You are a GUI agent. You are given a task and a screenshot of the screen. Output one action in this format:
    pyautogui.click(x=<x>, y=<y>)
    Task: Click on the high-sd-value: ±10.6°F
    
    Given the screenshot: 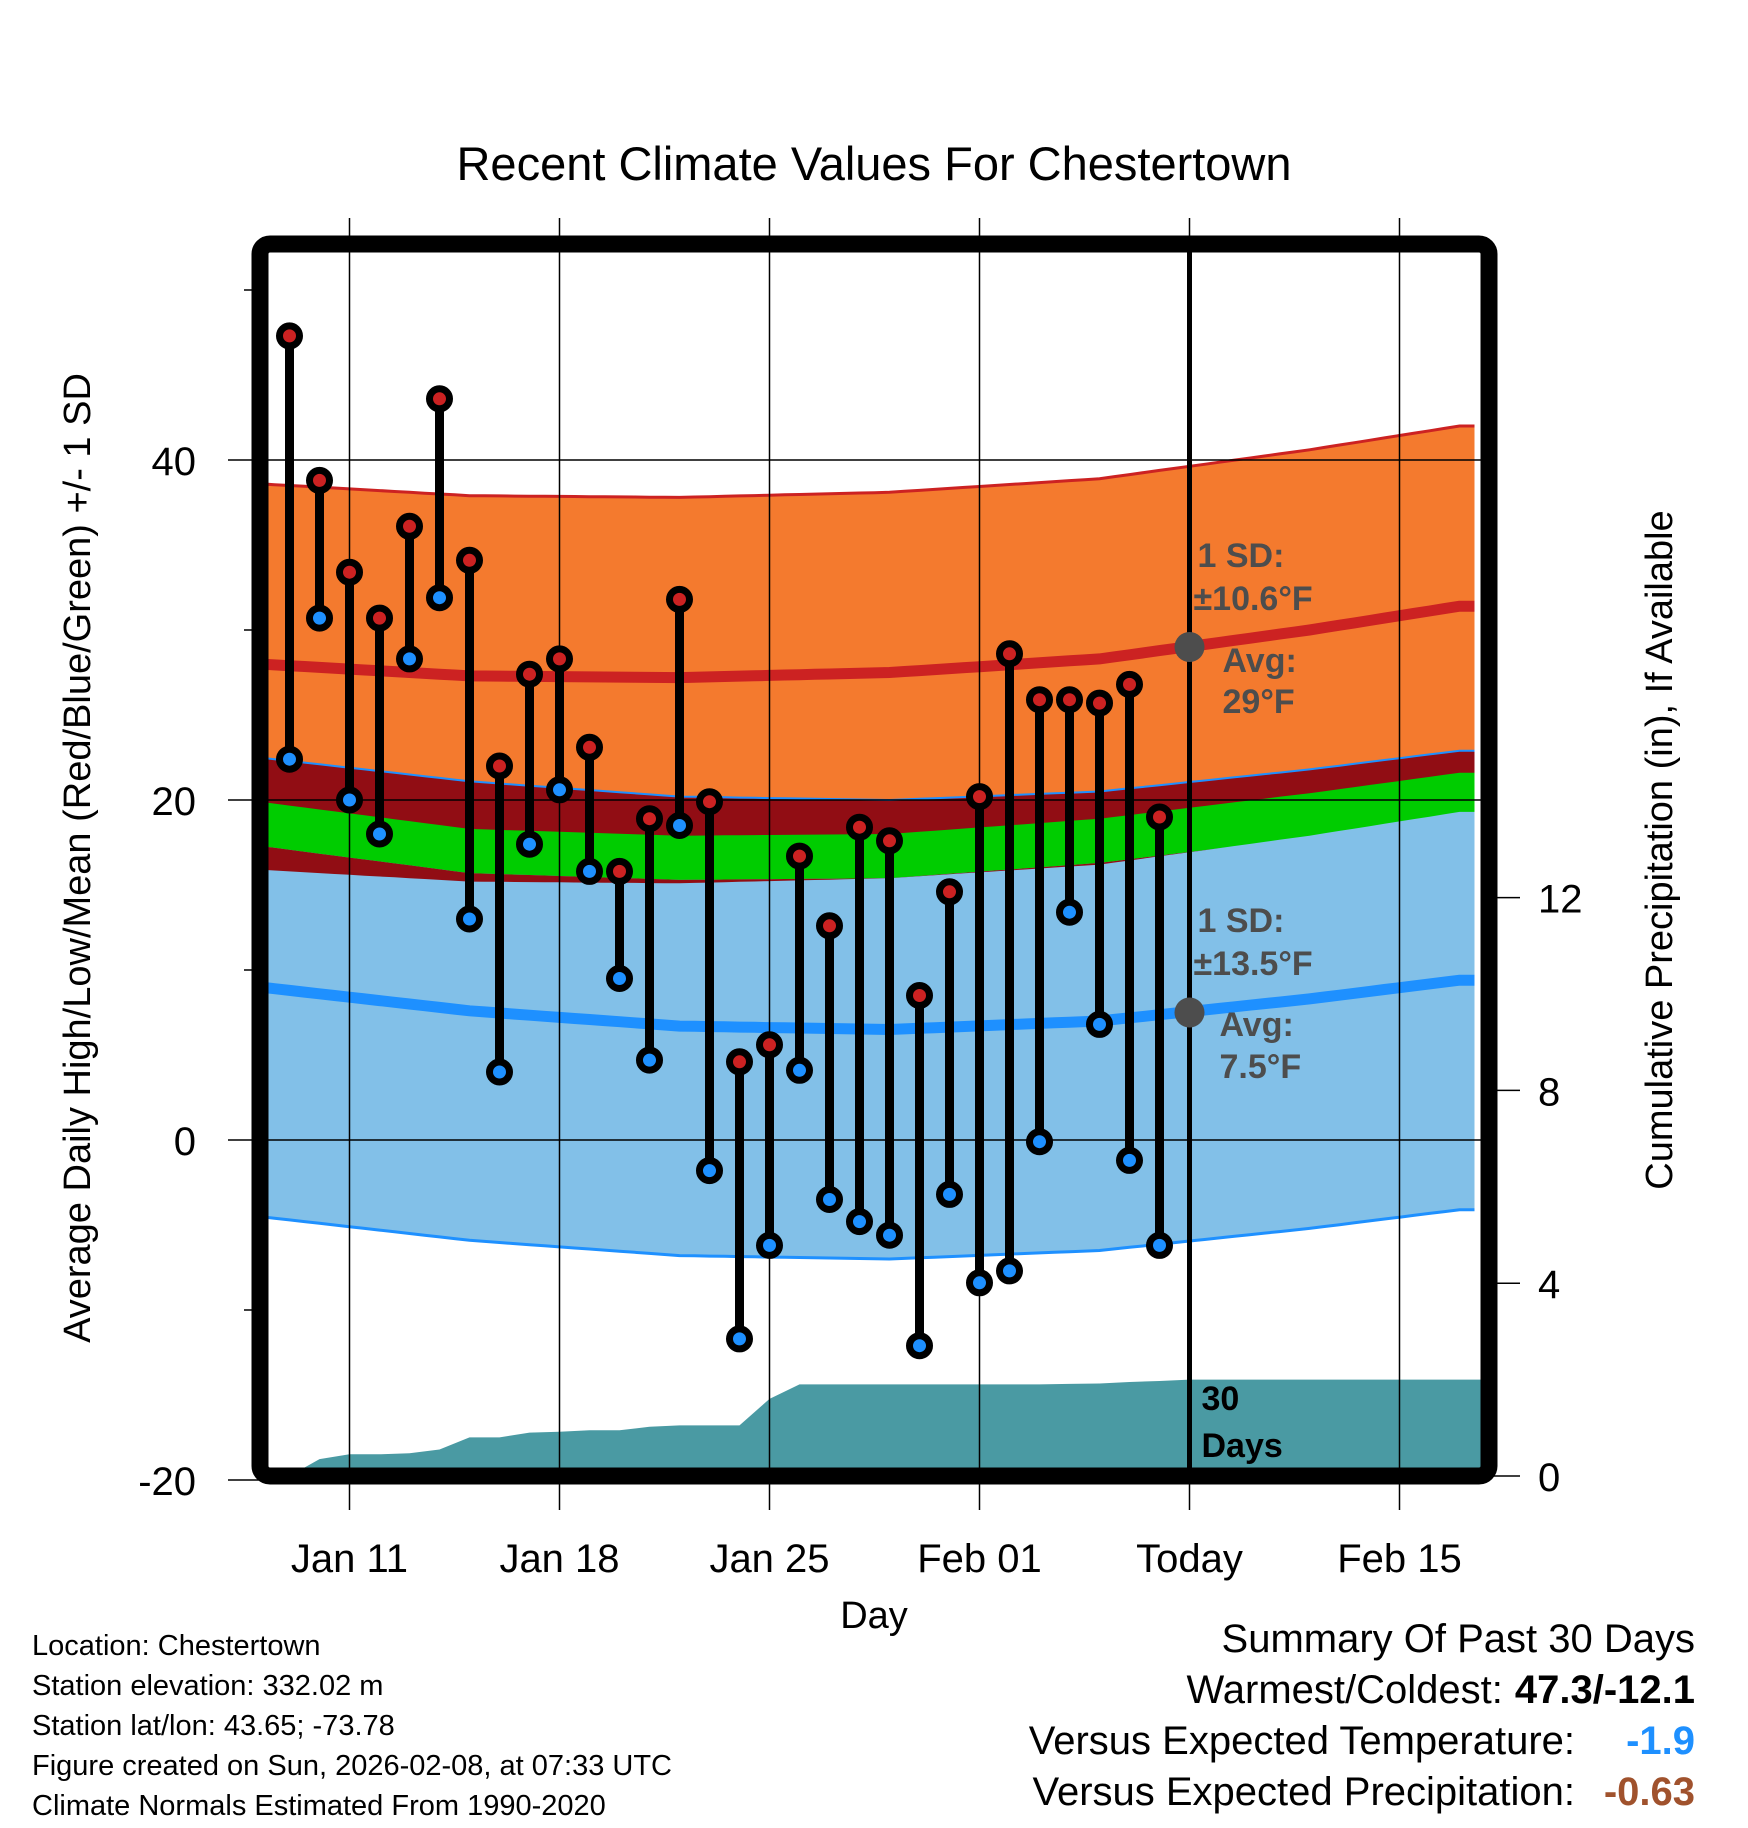 What is the action you would take?
    pyautogui.click(x=1253, y=599)
    